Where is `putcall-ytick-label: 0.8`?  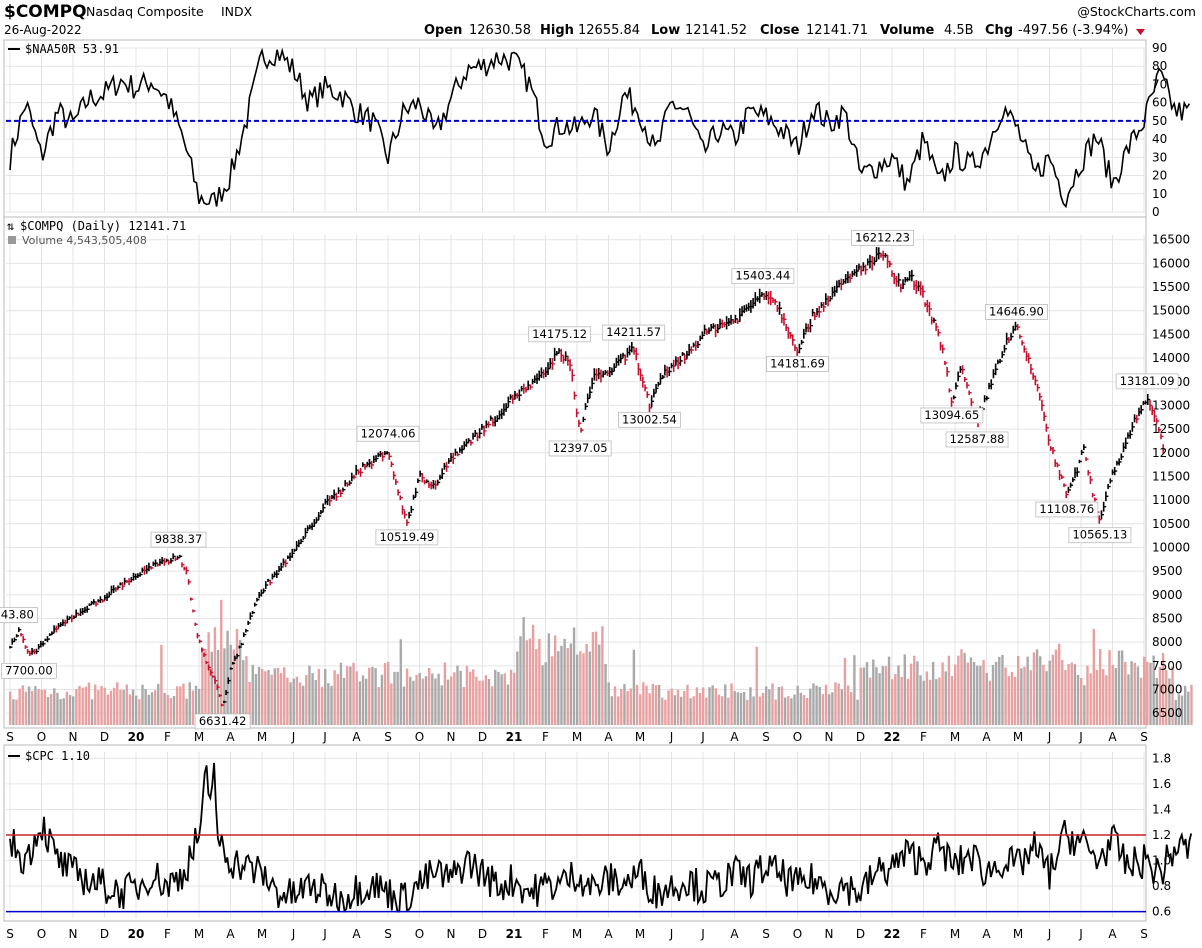
putcall-ytick-label: 0.8 is located at coordinates (1161, 886).